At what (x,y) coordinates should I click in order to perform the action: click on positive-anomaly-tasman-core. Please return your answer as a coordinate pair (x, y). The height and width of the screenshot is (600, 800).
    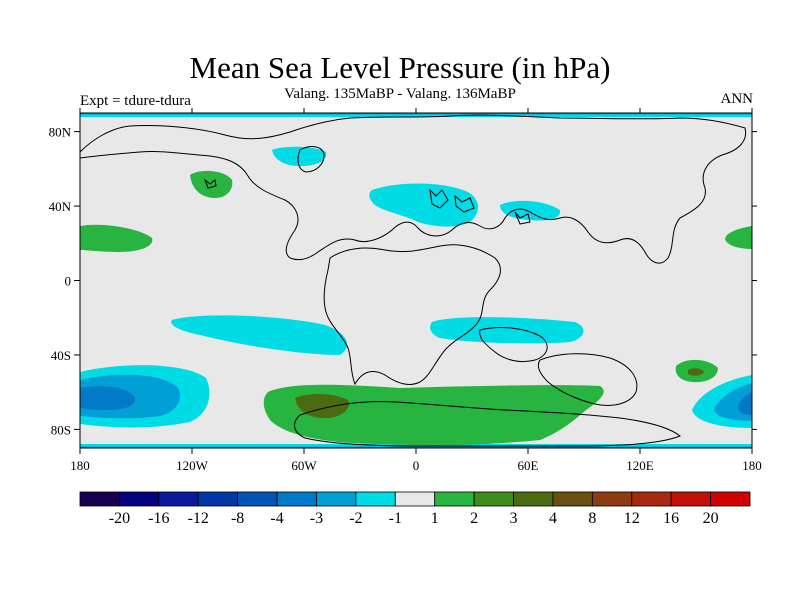
    Looking at the image, I should click on (696, 372).